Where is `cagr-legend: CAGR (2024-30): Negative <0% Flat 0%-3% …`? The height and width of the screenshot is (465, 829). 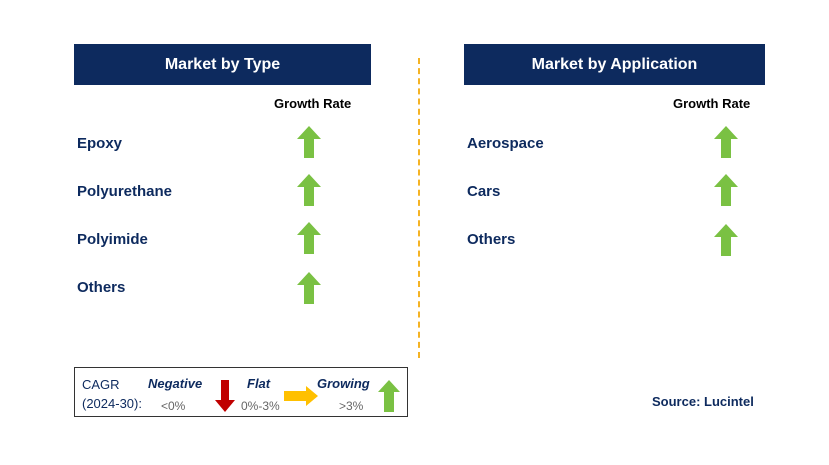 cagr-legend: CAGR (2024-30): Negative <0% Flat 0%-3% … is located at coordinates (241, 392).